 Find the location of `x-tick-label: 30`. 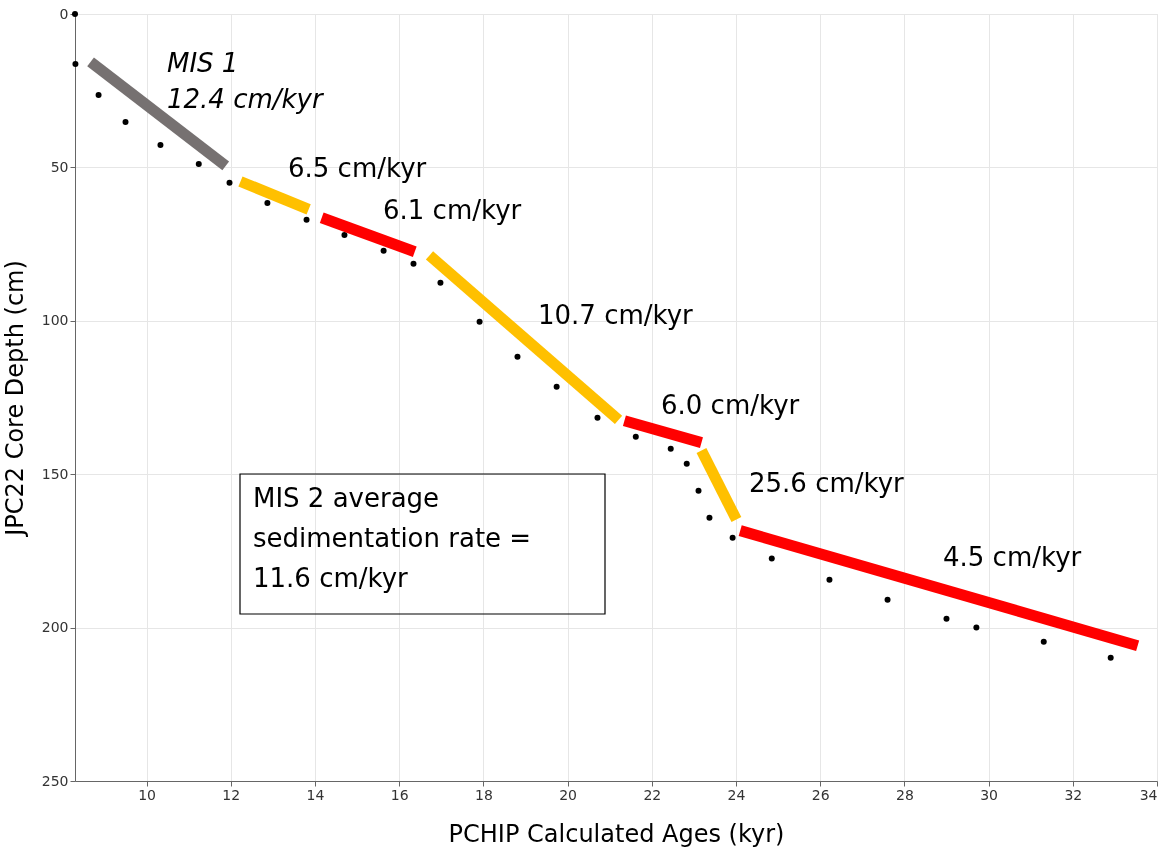

x-tick-label: 30 is located at coordinates (989, 794).